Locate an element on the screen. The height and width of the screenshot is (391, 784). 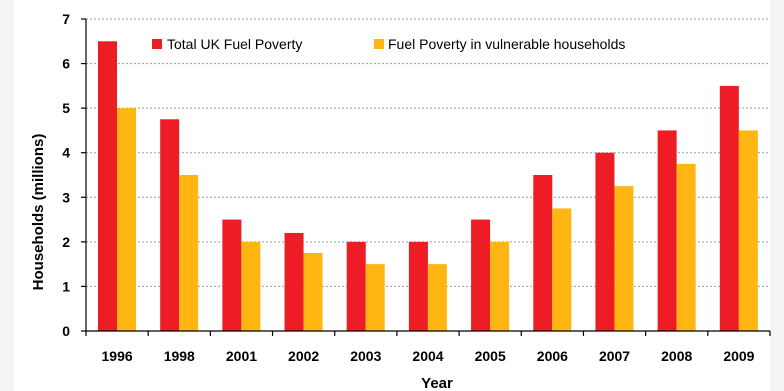
y-tick-label: 6 is located at coordinates (66, 64).